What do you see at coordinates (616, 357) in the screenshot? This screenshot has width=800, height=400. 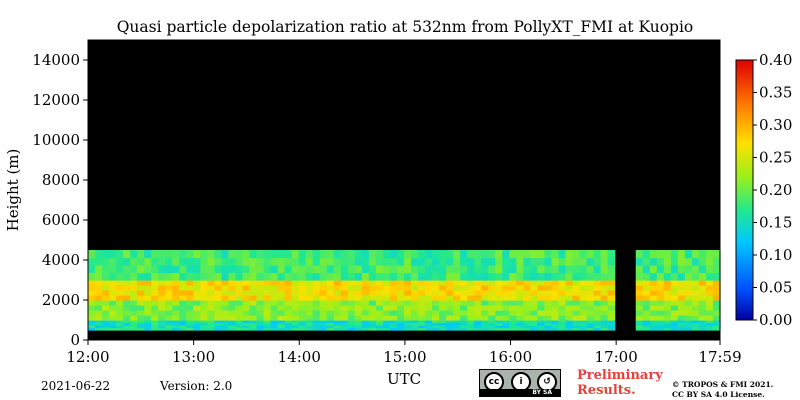 I see `x-tick-label: 17:00` at bounding box center [616, 357].